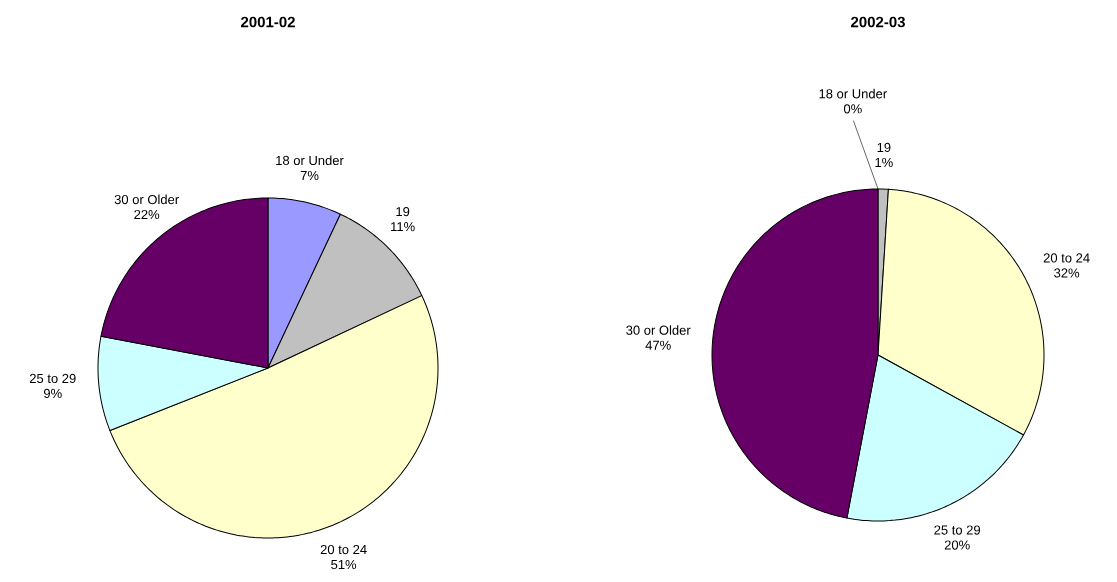  Describe the element at coordinates (147, 214) in the screenshot. I see `data-label: 22%` at that location.